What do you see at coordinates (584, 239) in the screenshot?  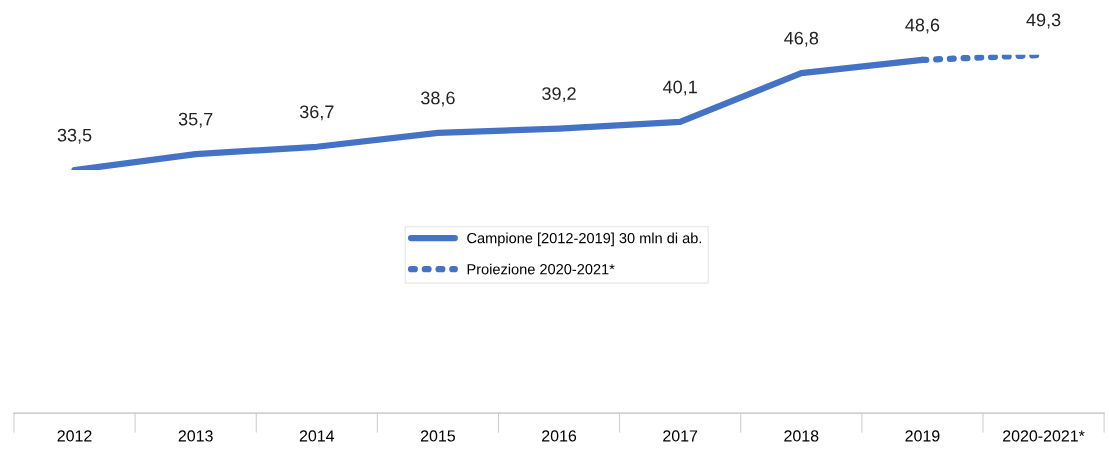 I see `legend-label: Campione [2012-2019] 30 mln di ab.` at bounding box center [584, 239].